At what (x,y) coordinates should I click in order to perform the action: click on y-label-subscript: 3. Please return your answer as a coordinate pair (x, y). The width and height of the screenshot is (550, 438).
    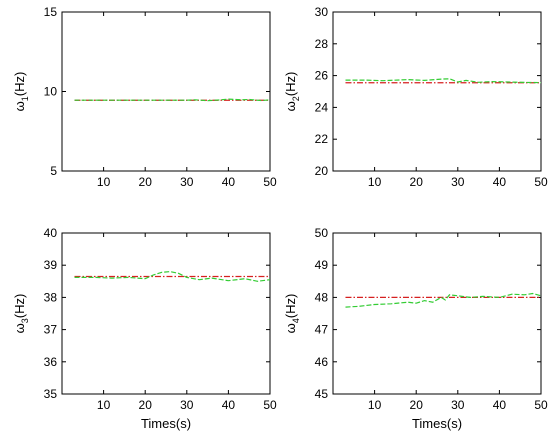
    Looking at the image, I should click on (25, 320).